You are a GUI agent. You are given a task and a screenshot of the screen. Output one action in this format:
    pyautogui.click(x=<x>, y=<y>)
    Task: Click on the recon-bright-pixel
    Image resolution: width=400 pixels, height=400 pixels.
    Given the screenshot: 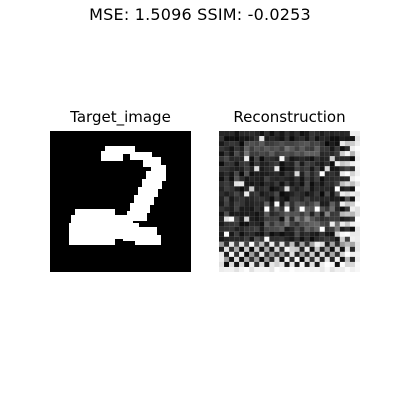 What is the action you would take?
    pyautogui.click(x=266, y=209)
    